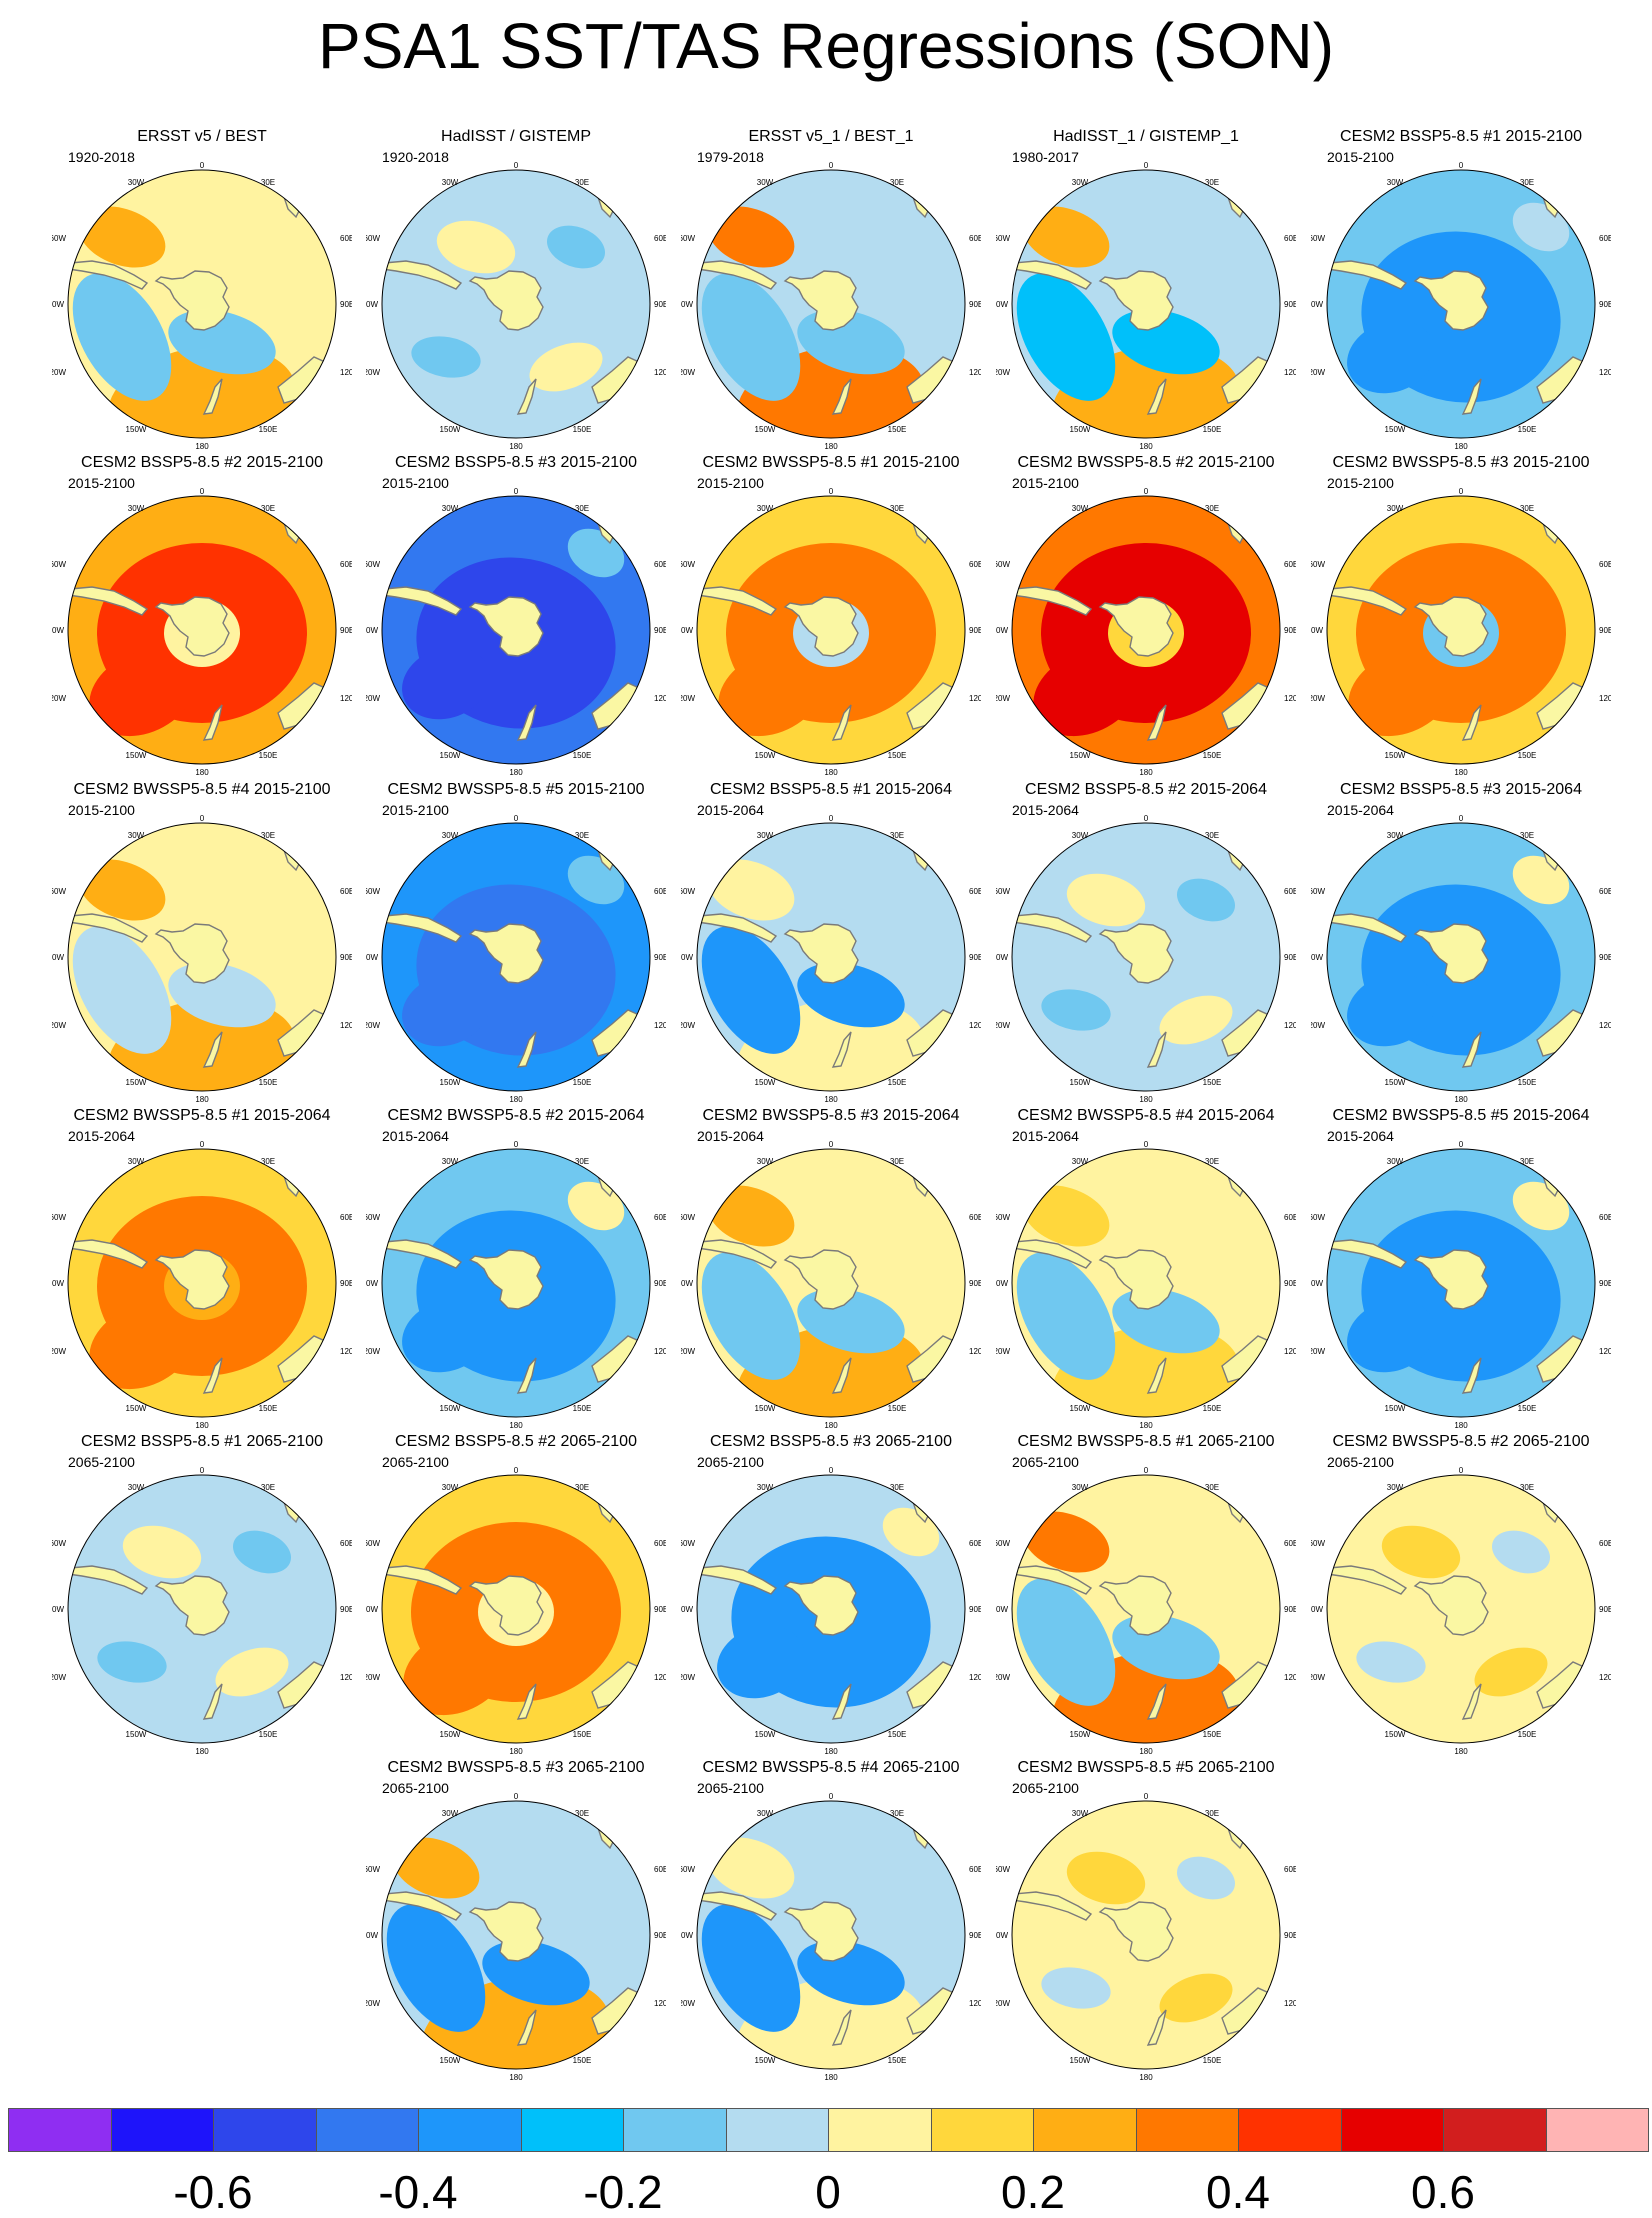 This screenshot has width=1652, height=2218. Describe the element at coordinates (623, 2192) in the screenshot. I see `colorbar-tick-label: -0.2` at that location.